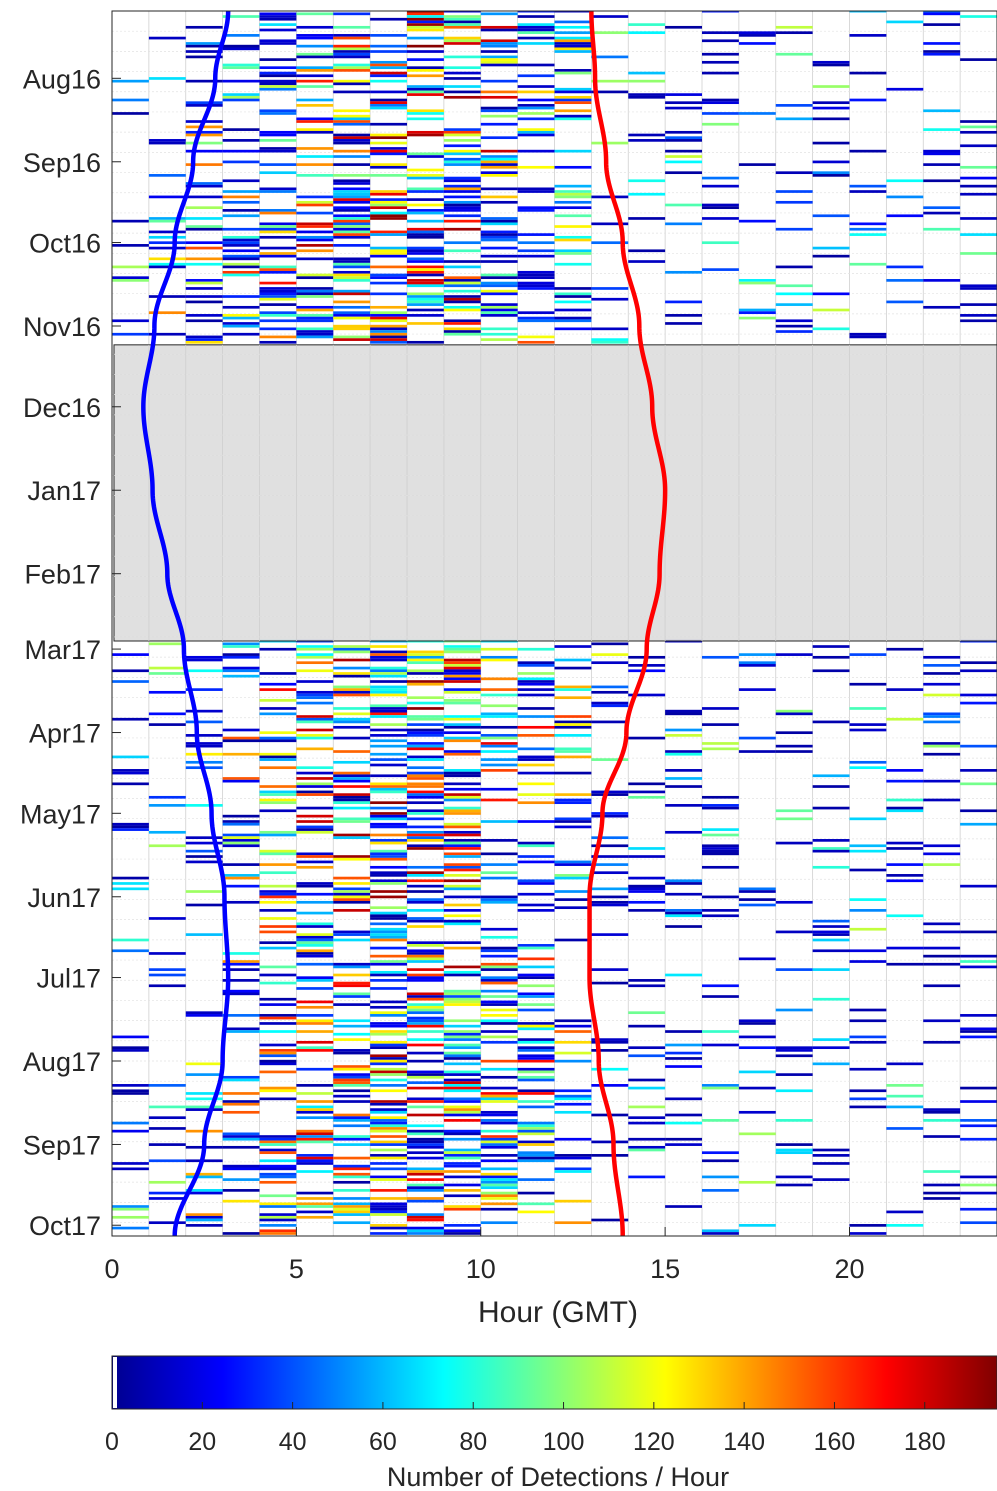 The width and height of the screenshot is (997, 1491). I want to click on x-tick-label: 20, so click(849, 1269).